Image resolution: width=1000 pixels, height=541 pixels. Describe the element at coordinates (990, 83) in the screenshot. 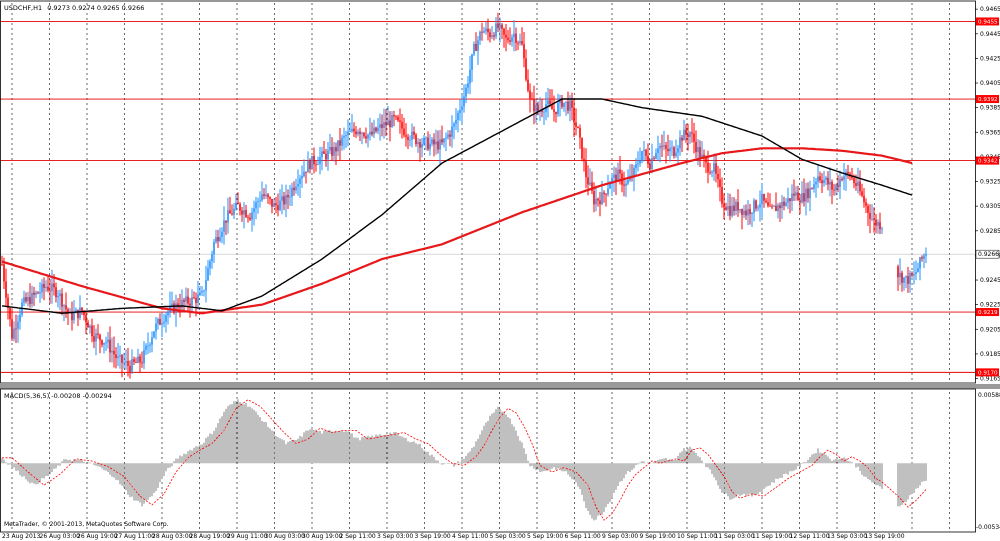

I see `price-tick-label: 0.9405` at that location.